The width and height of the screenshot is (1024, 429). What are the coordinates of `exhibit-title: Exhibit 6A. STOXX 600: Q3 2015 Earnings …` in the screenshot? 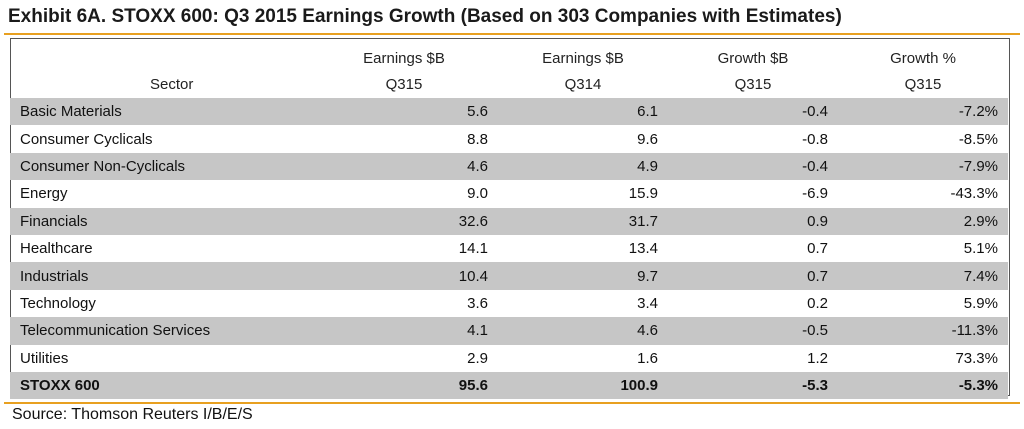 It's located at (425, 16).